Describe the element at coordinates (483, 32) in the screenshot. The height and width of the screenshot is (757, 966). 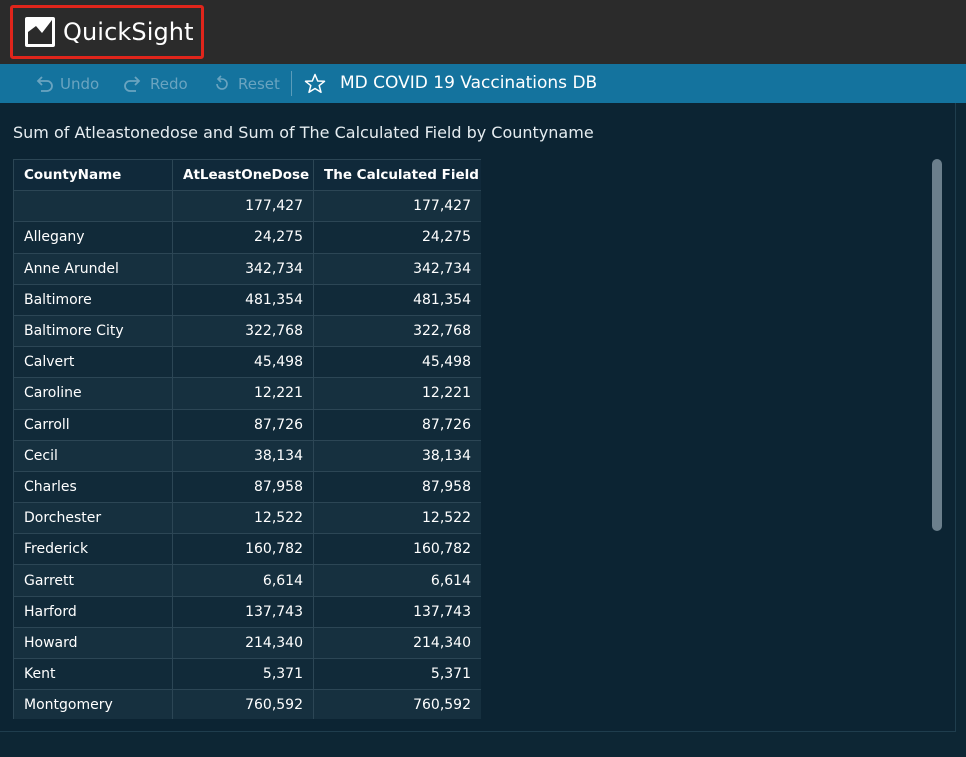
I see `top-bar: QuickSight` at that location.